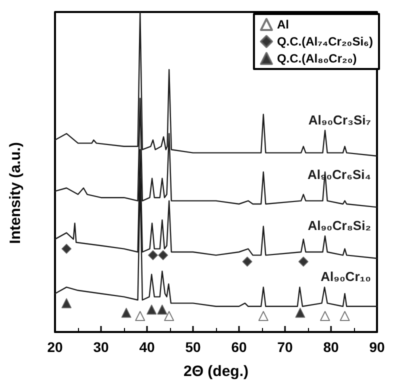 The image size is (403, 386). Describe the element at coordinates (316, 59) in the screenshot. I see `legend-label: Q.C.(Al₈₀Cr₂₀)` at that location.